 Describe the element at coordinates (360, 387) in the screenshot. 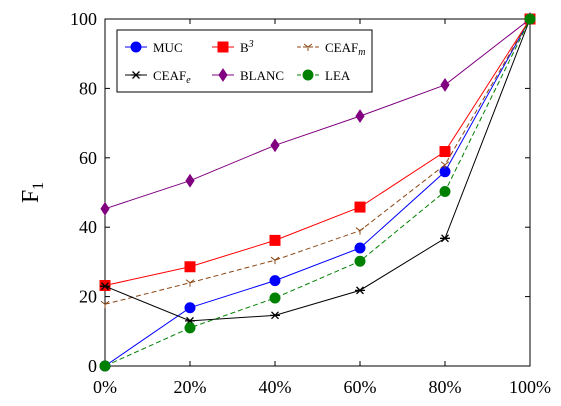

I see `x-tick-label: 60%` at that location.